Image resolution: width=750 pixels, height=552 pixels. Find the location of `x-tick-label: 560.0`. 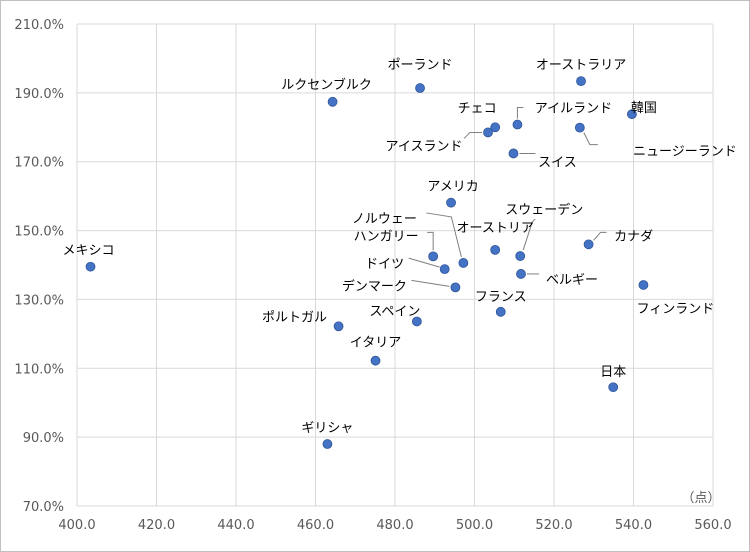

x-tick-label: 560.0 is located at coordinates (712, 525).